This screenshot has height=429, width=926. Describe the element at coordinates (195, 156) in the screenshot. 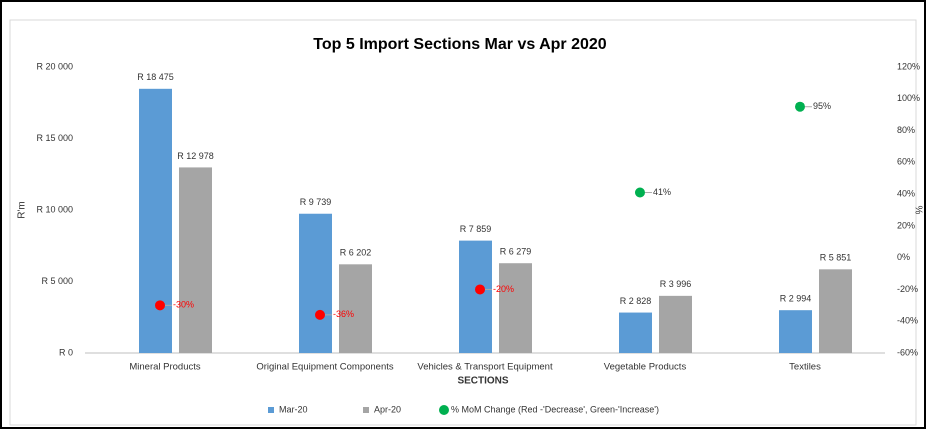

I see `bar-label: R 12 978` at that location.